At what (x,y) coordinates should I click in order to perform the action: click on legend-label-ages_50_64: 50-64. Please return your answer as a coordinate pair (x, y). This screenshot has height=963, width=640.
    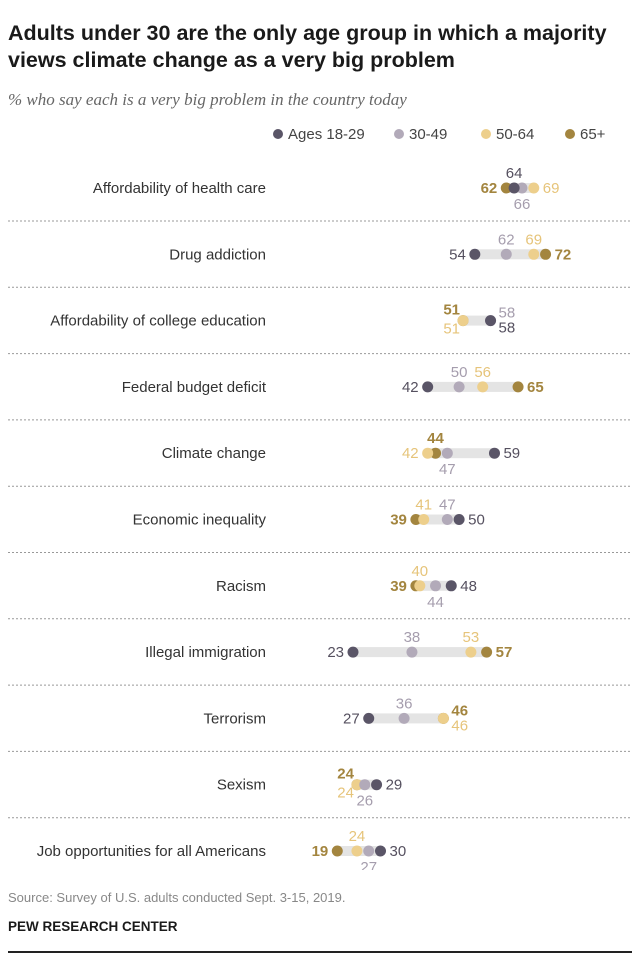
    Looking at the image, I should click on (515, 134).